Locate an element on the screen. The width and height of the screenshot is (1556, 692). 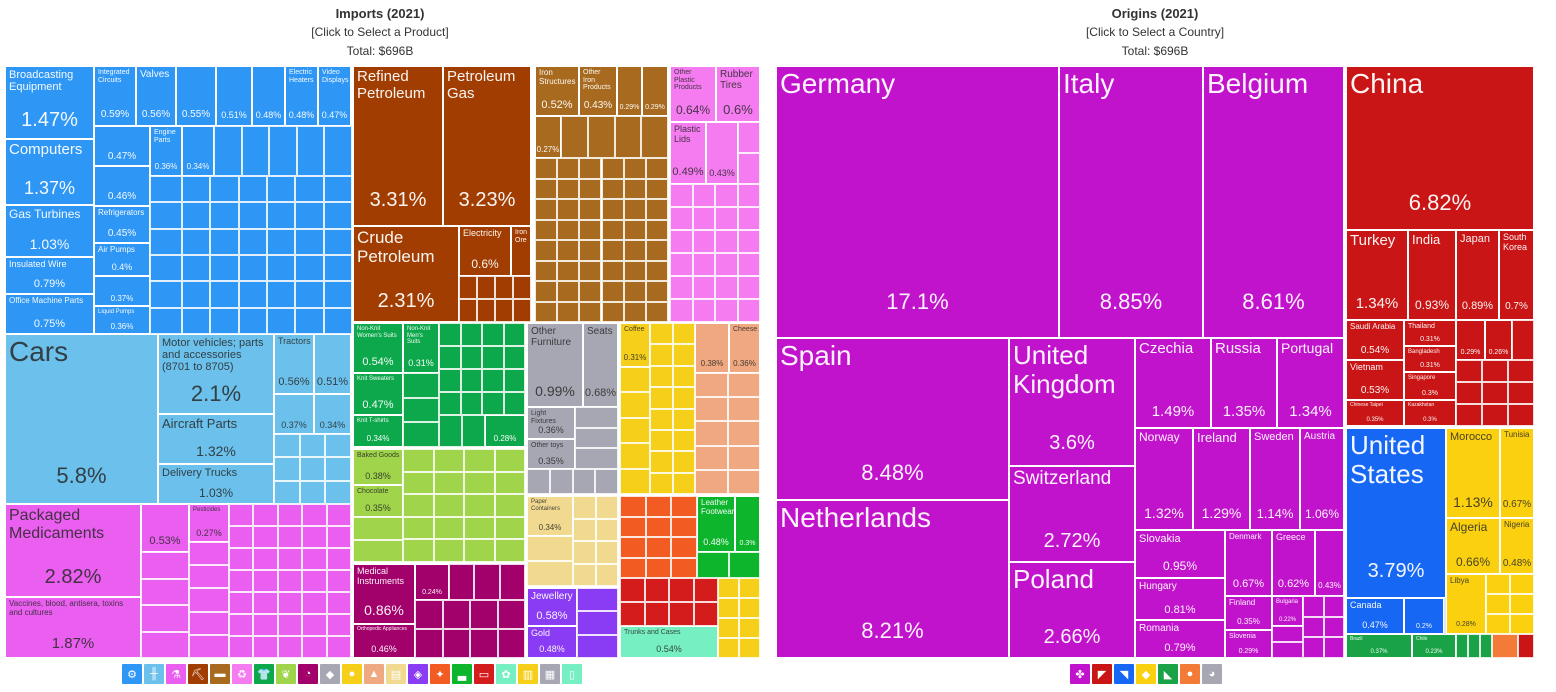
treemap-tile-denmark: Denmark 0.67% is located at coordinates (1248, 563).